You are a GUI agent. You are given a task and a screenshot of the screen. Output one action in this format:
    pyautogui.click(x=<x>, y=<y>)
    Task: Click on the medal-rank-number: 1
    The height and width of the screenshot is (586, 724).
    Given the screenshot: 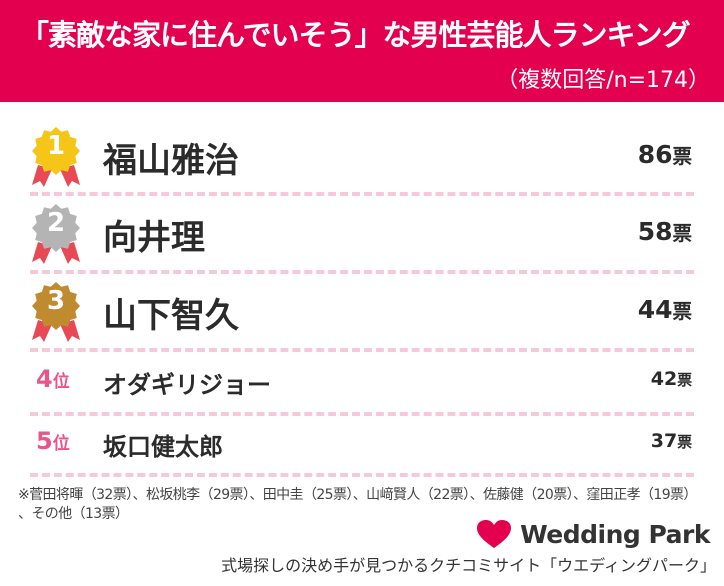 What is the action you would take?
    pyautogui.click(x=56, y=146)
    